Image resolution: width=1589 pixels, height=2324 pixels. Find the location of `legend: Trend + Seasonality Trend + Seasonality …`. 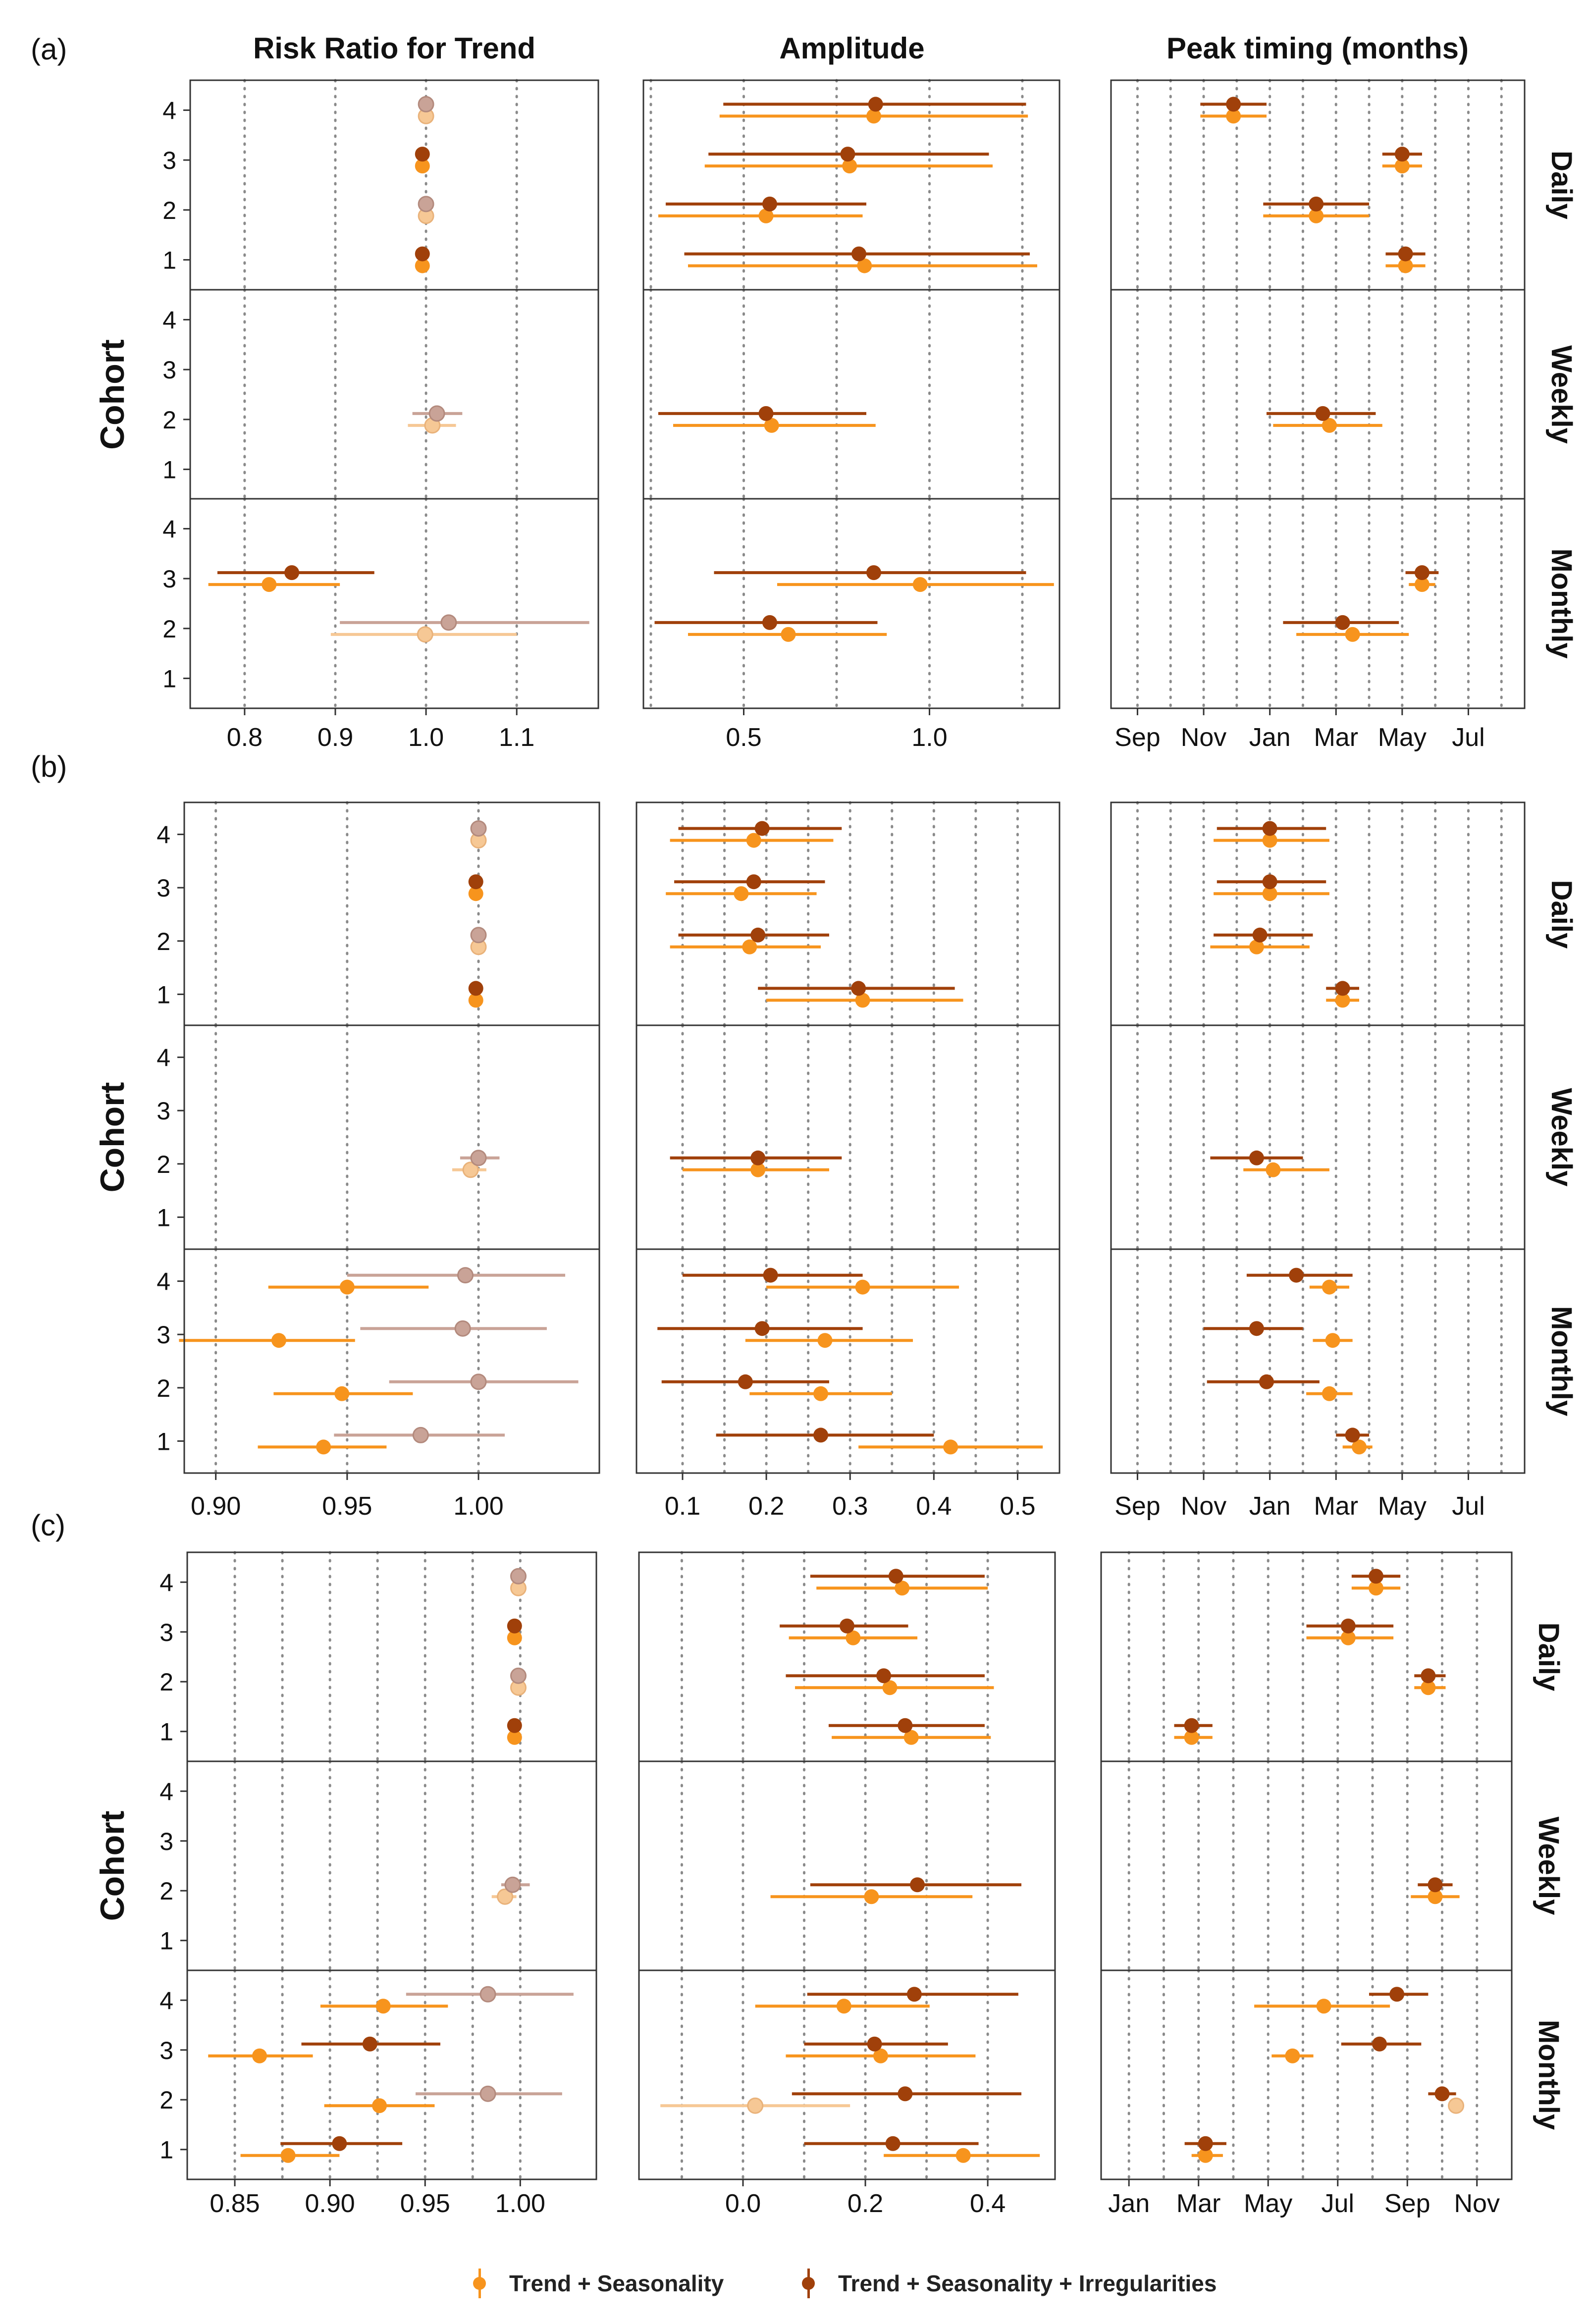

legend: Trend + Seasonality Trend + Seasonality … is located at coordinates (794, 2284).